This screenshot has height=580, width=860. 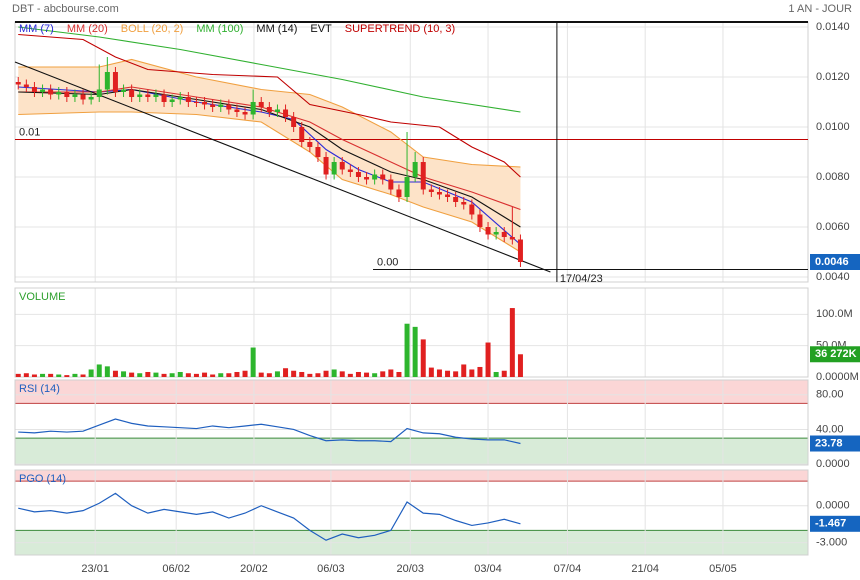 I want to click on y-tick-label: 0.0000, so click(x=833, y=506).